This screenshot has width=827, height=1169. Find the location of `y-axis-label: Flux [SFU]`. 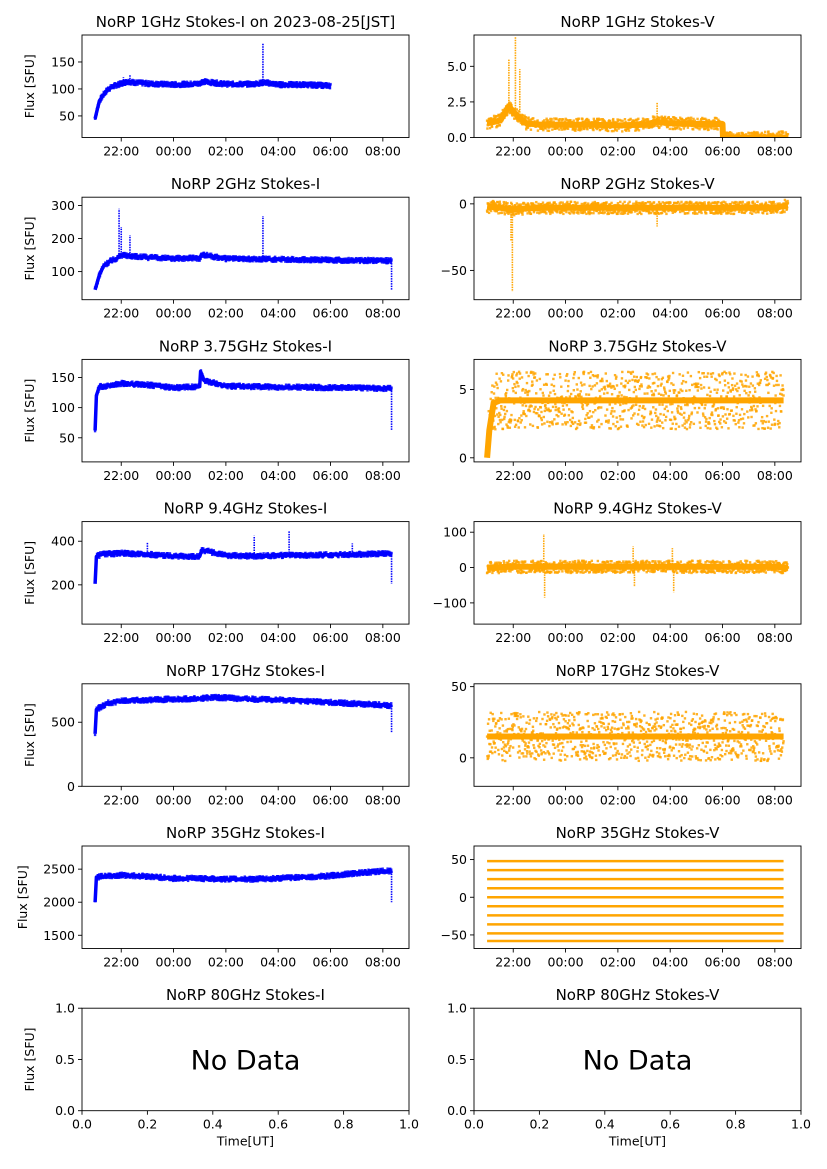

y-axis-label: Flux [SFU] is located at coordinates (29, 248).